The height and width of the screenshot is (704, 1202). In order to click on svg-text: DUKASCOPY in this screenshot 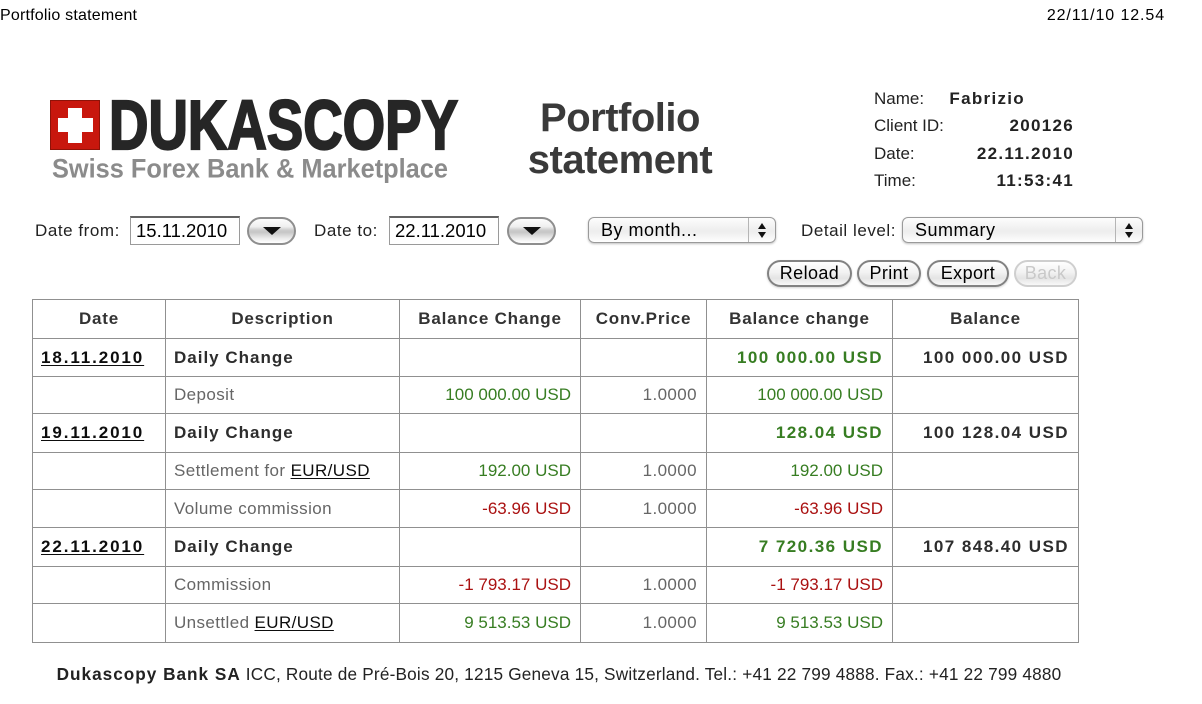, I will do `click(283, 125)`.